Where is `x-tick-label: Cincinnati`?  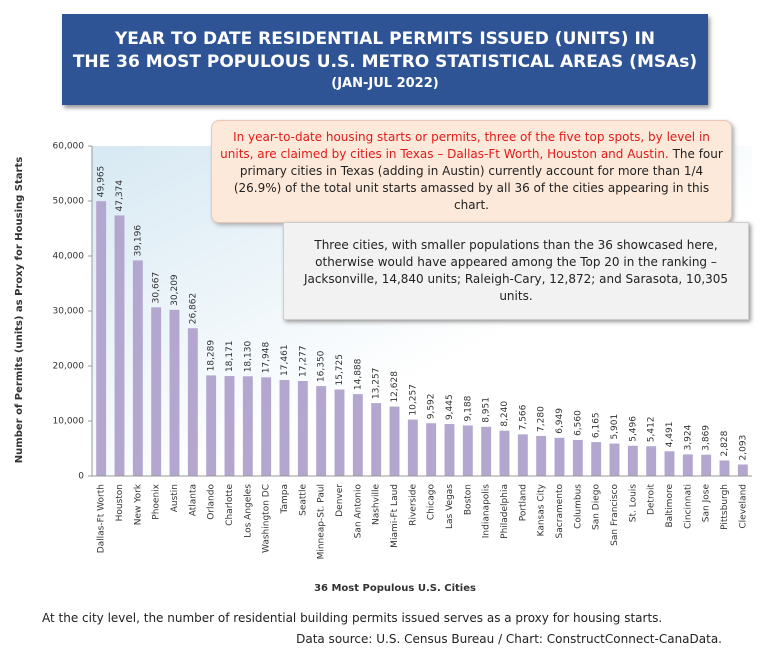 x-tick-label: Cincinnati is located at coordinates (688, 506).